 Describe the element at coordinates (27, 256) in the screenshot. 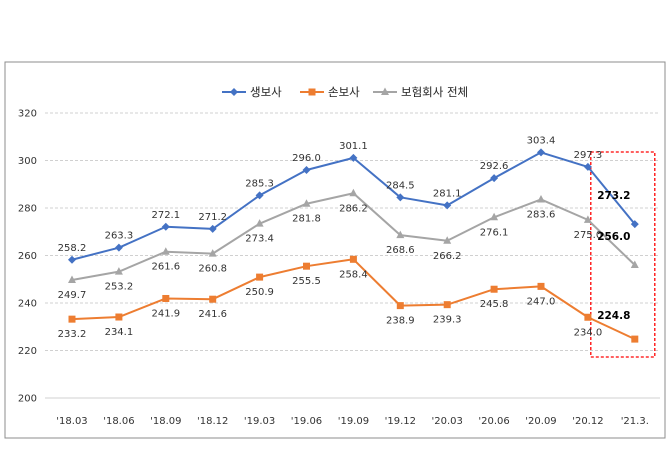

I see `y-tick-label: 260` at that location.